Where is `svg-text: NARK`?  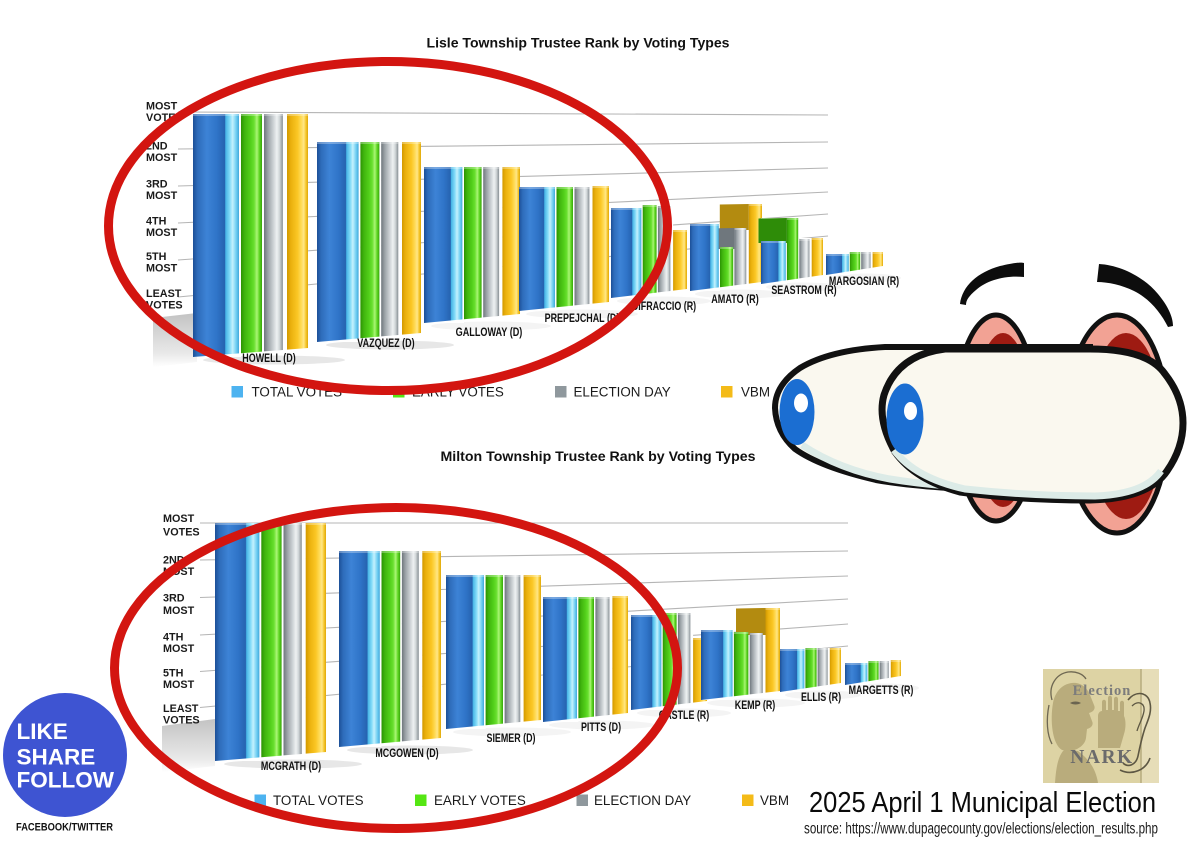 svg-text: NARK is located at coordinates (1101, 757).